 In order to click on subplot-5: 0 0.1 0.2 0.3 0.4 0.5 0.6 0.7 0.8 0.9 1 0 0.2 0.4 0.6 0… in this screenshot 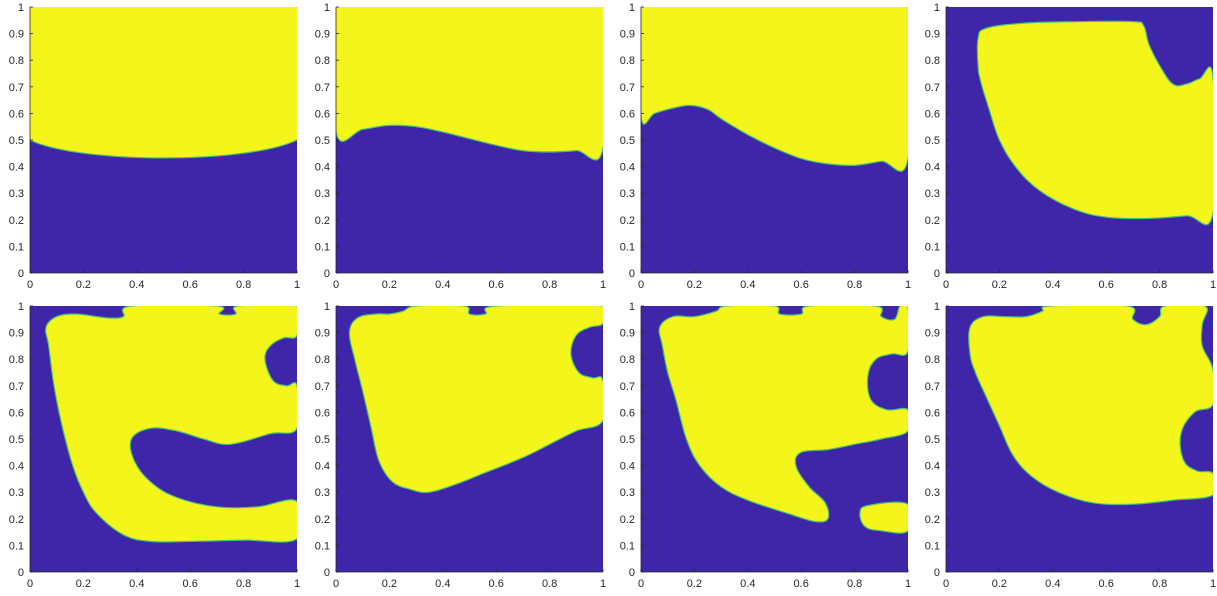, I will do `click(154, 445)`.